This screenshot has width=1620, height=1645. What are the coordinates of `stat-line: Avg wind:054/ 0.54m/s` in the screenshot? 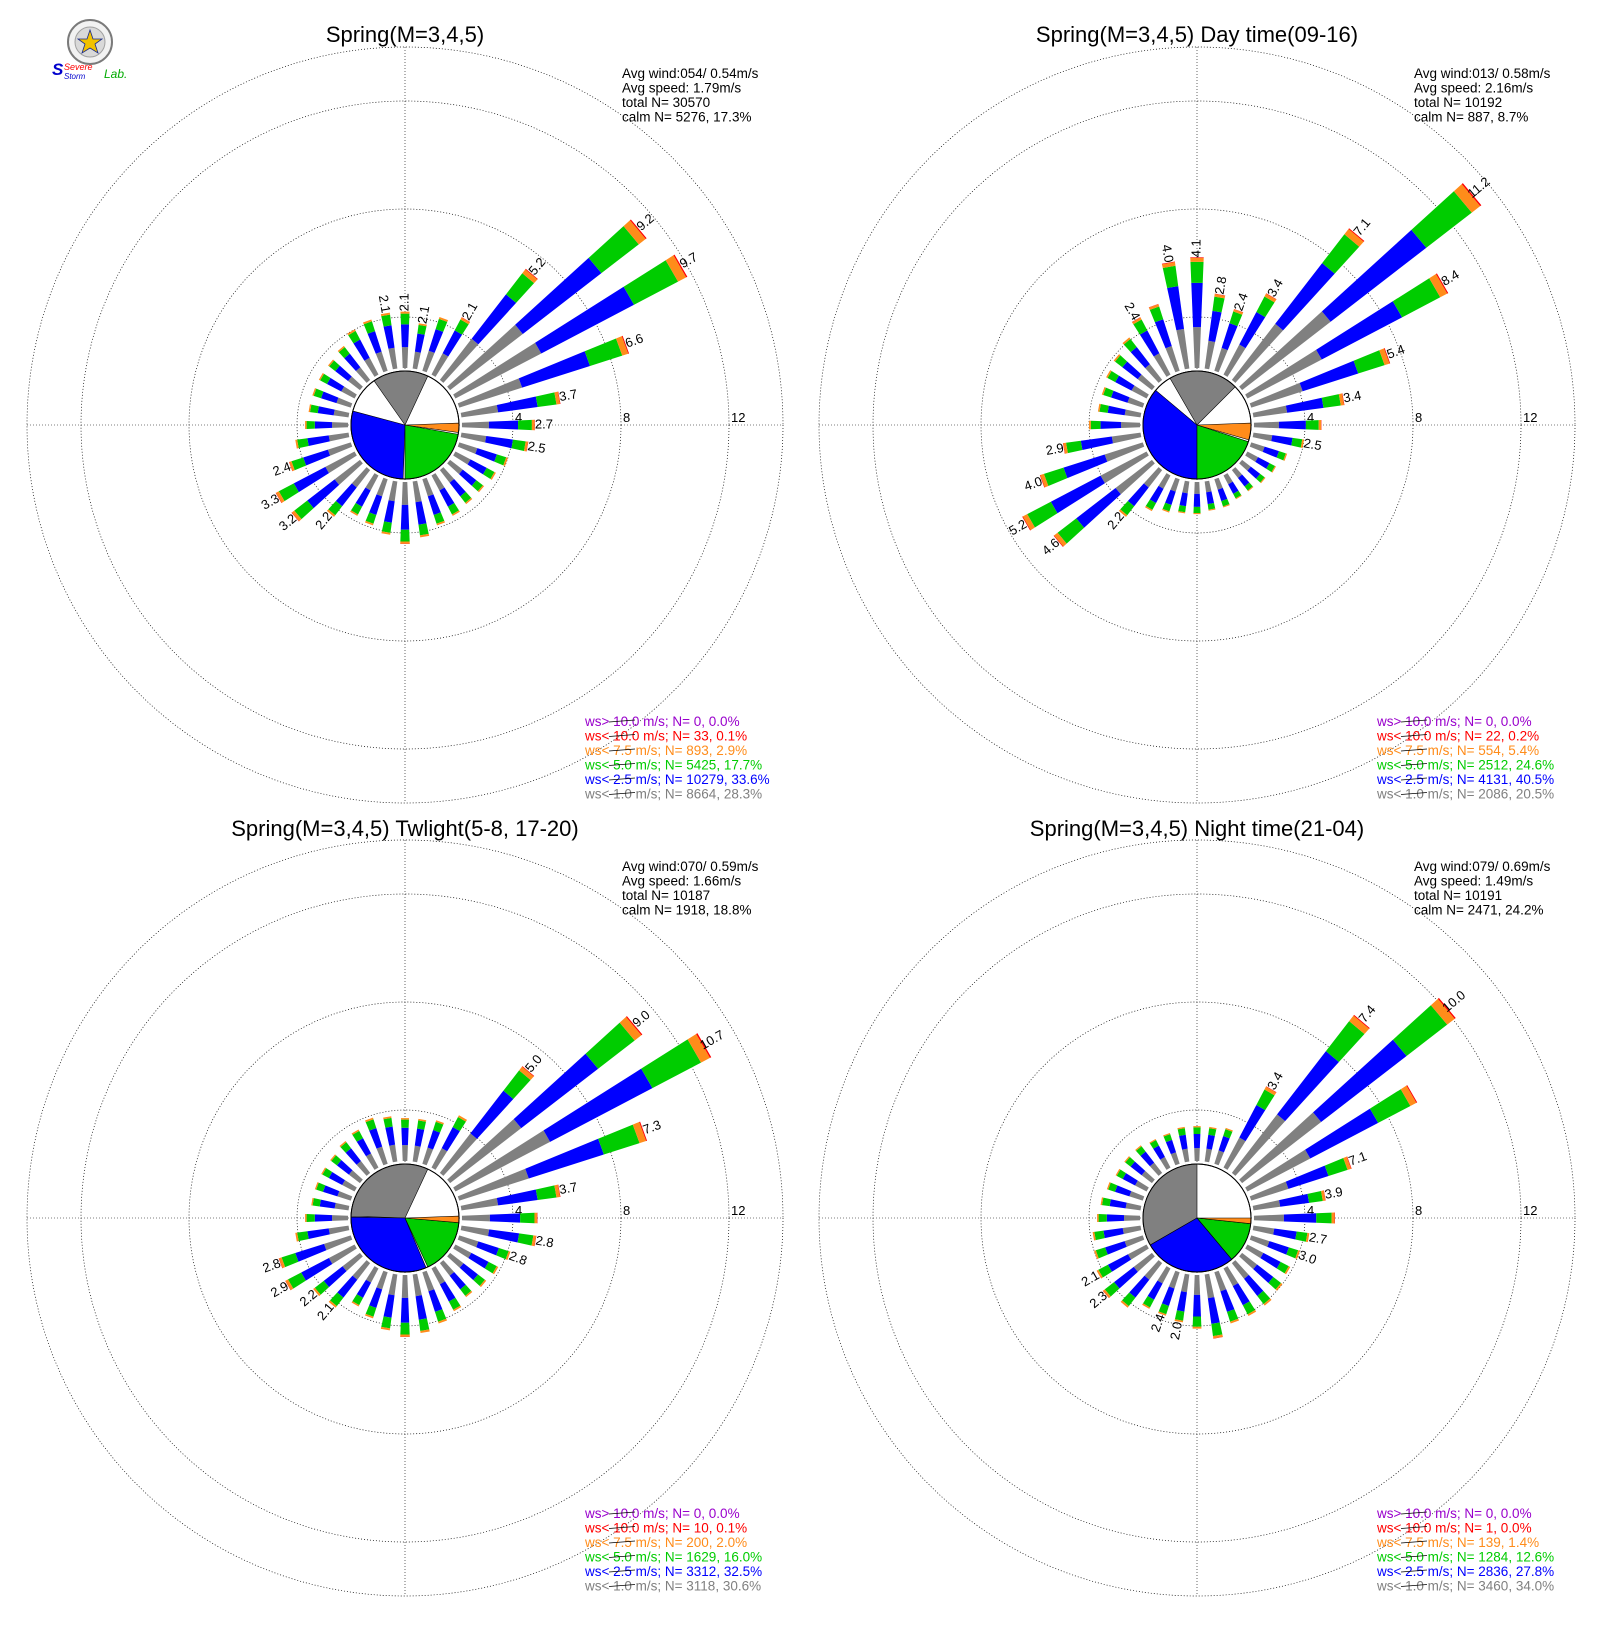 It's located at (690, 73).